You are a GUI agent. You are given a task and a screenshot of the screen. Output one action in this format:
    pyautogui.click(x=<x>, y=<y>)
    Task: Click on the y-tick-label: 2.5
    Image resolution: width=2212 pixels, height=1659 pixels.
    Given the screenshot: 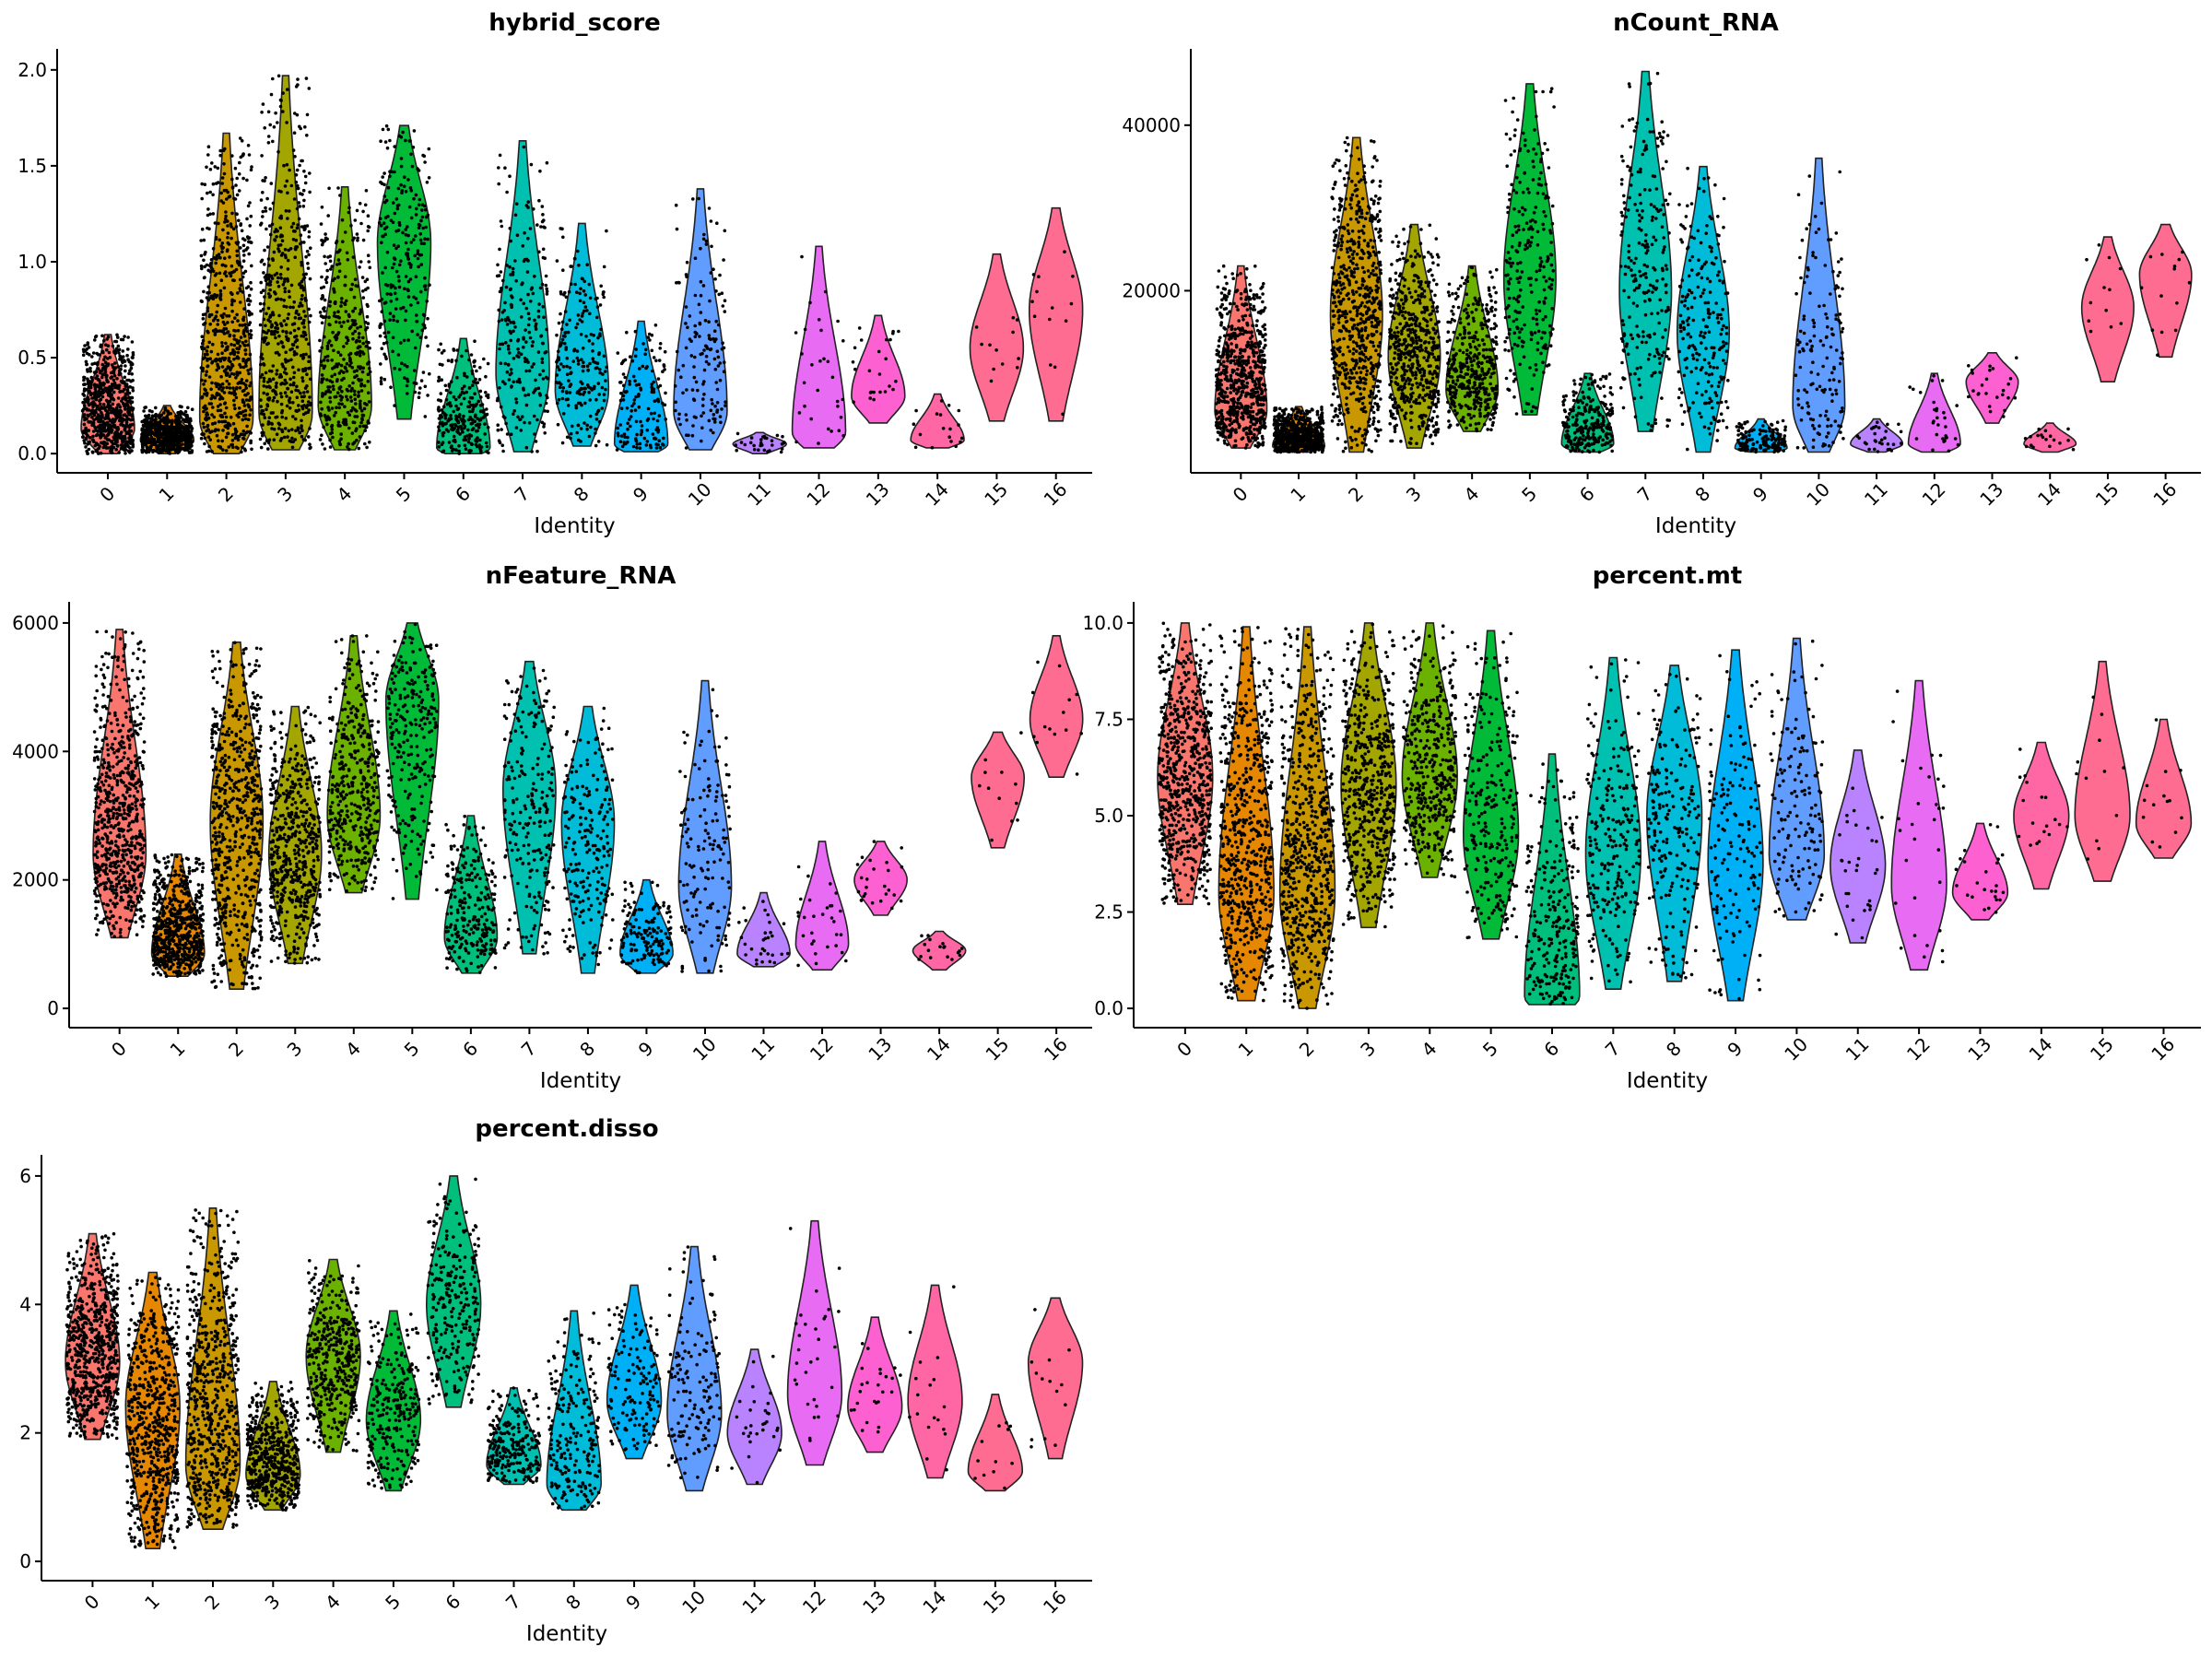 What is the action you would take?
    pyautogui.click(x=1109, y=912)
    